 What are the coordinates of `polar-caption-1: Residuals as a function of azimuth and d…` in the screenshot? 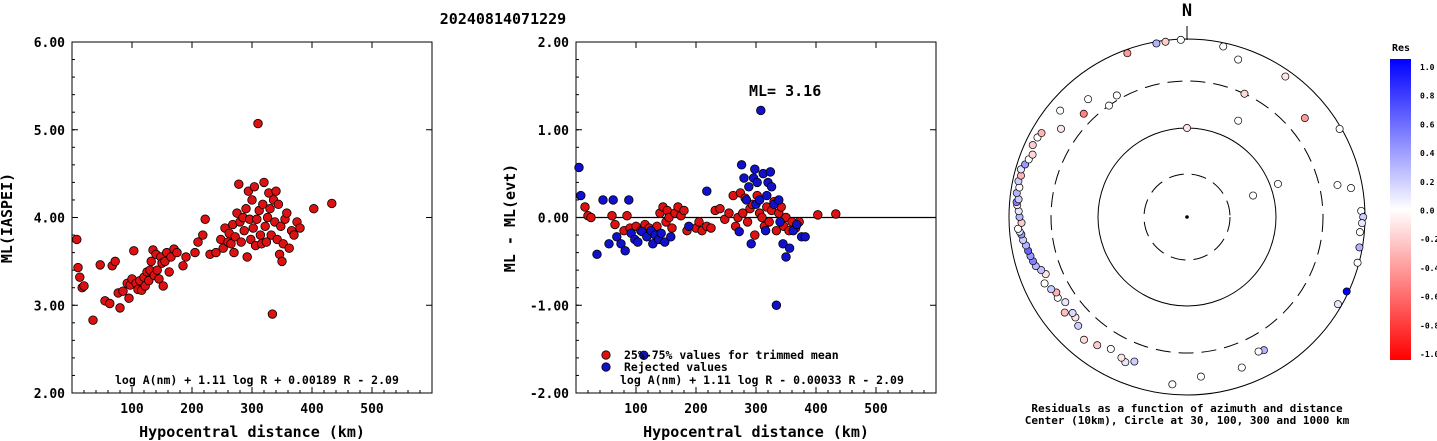 It's located at (1187, 408).